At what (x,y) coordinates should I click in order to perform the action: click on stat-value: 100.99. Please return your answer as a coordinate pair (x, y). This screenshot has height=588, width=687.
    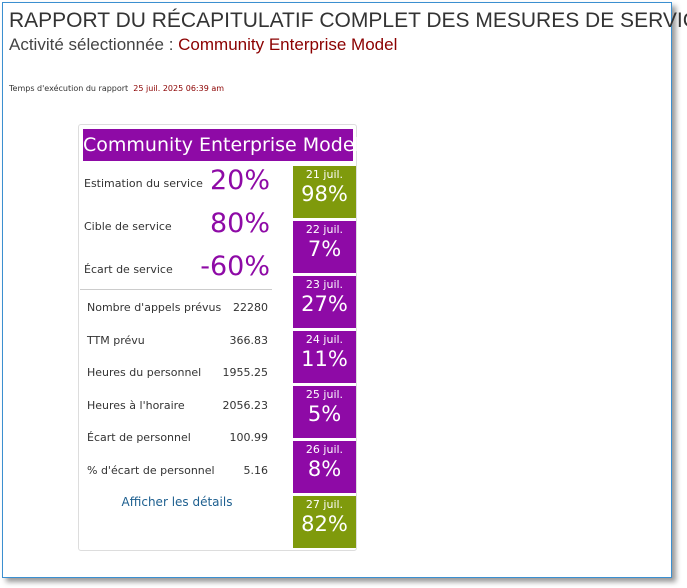
    Looking at the image, I should click on (249, 437).